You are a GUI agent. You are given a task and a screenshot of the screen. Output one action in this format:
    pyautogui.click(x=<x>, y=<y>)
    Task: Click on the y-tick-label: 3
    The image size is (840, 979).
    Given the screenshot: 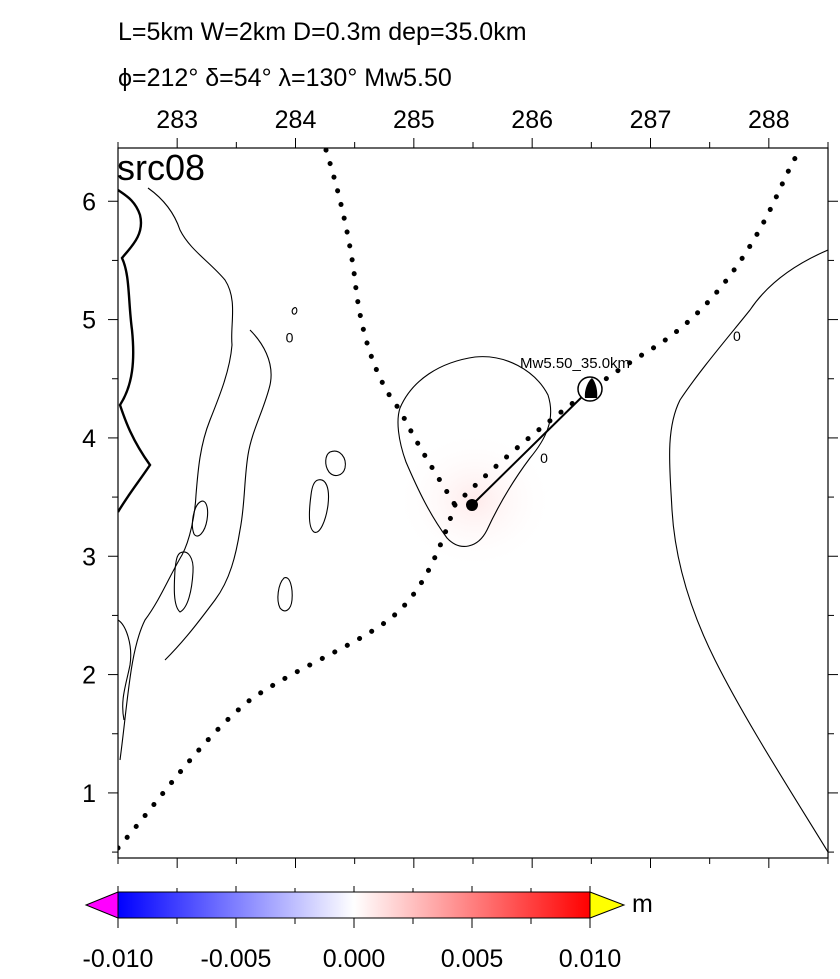 What is the action you would take?
    pyautogui.click(x=89, y=557)
    